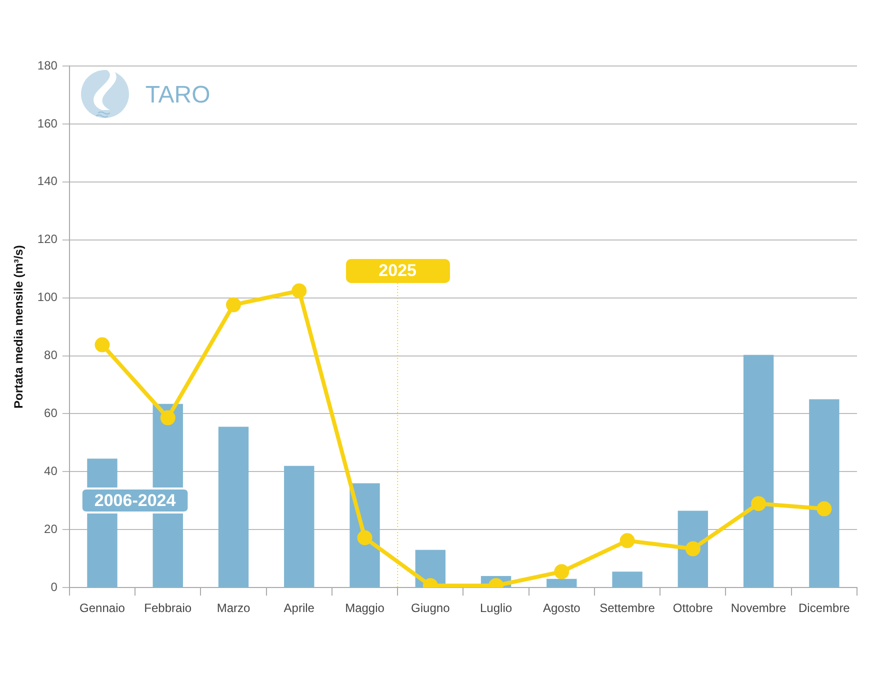 This screenshot has width=882, height=682. I want to click on text: TARO, so click(177, 95).